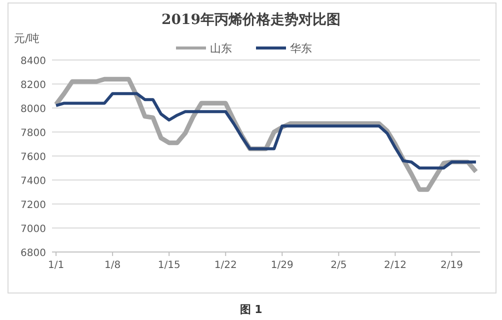  What do you see at coordinates (251, 20) in the screenshot?
I see `chart-title: 2019年丙烯价格走势对比图` at bounding box center [251, 20].